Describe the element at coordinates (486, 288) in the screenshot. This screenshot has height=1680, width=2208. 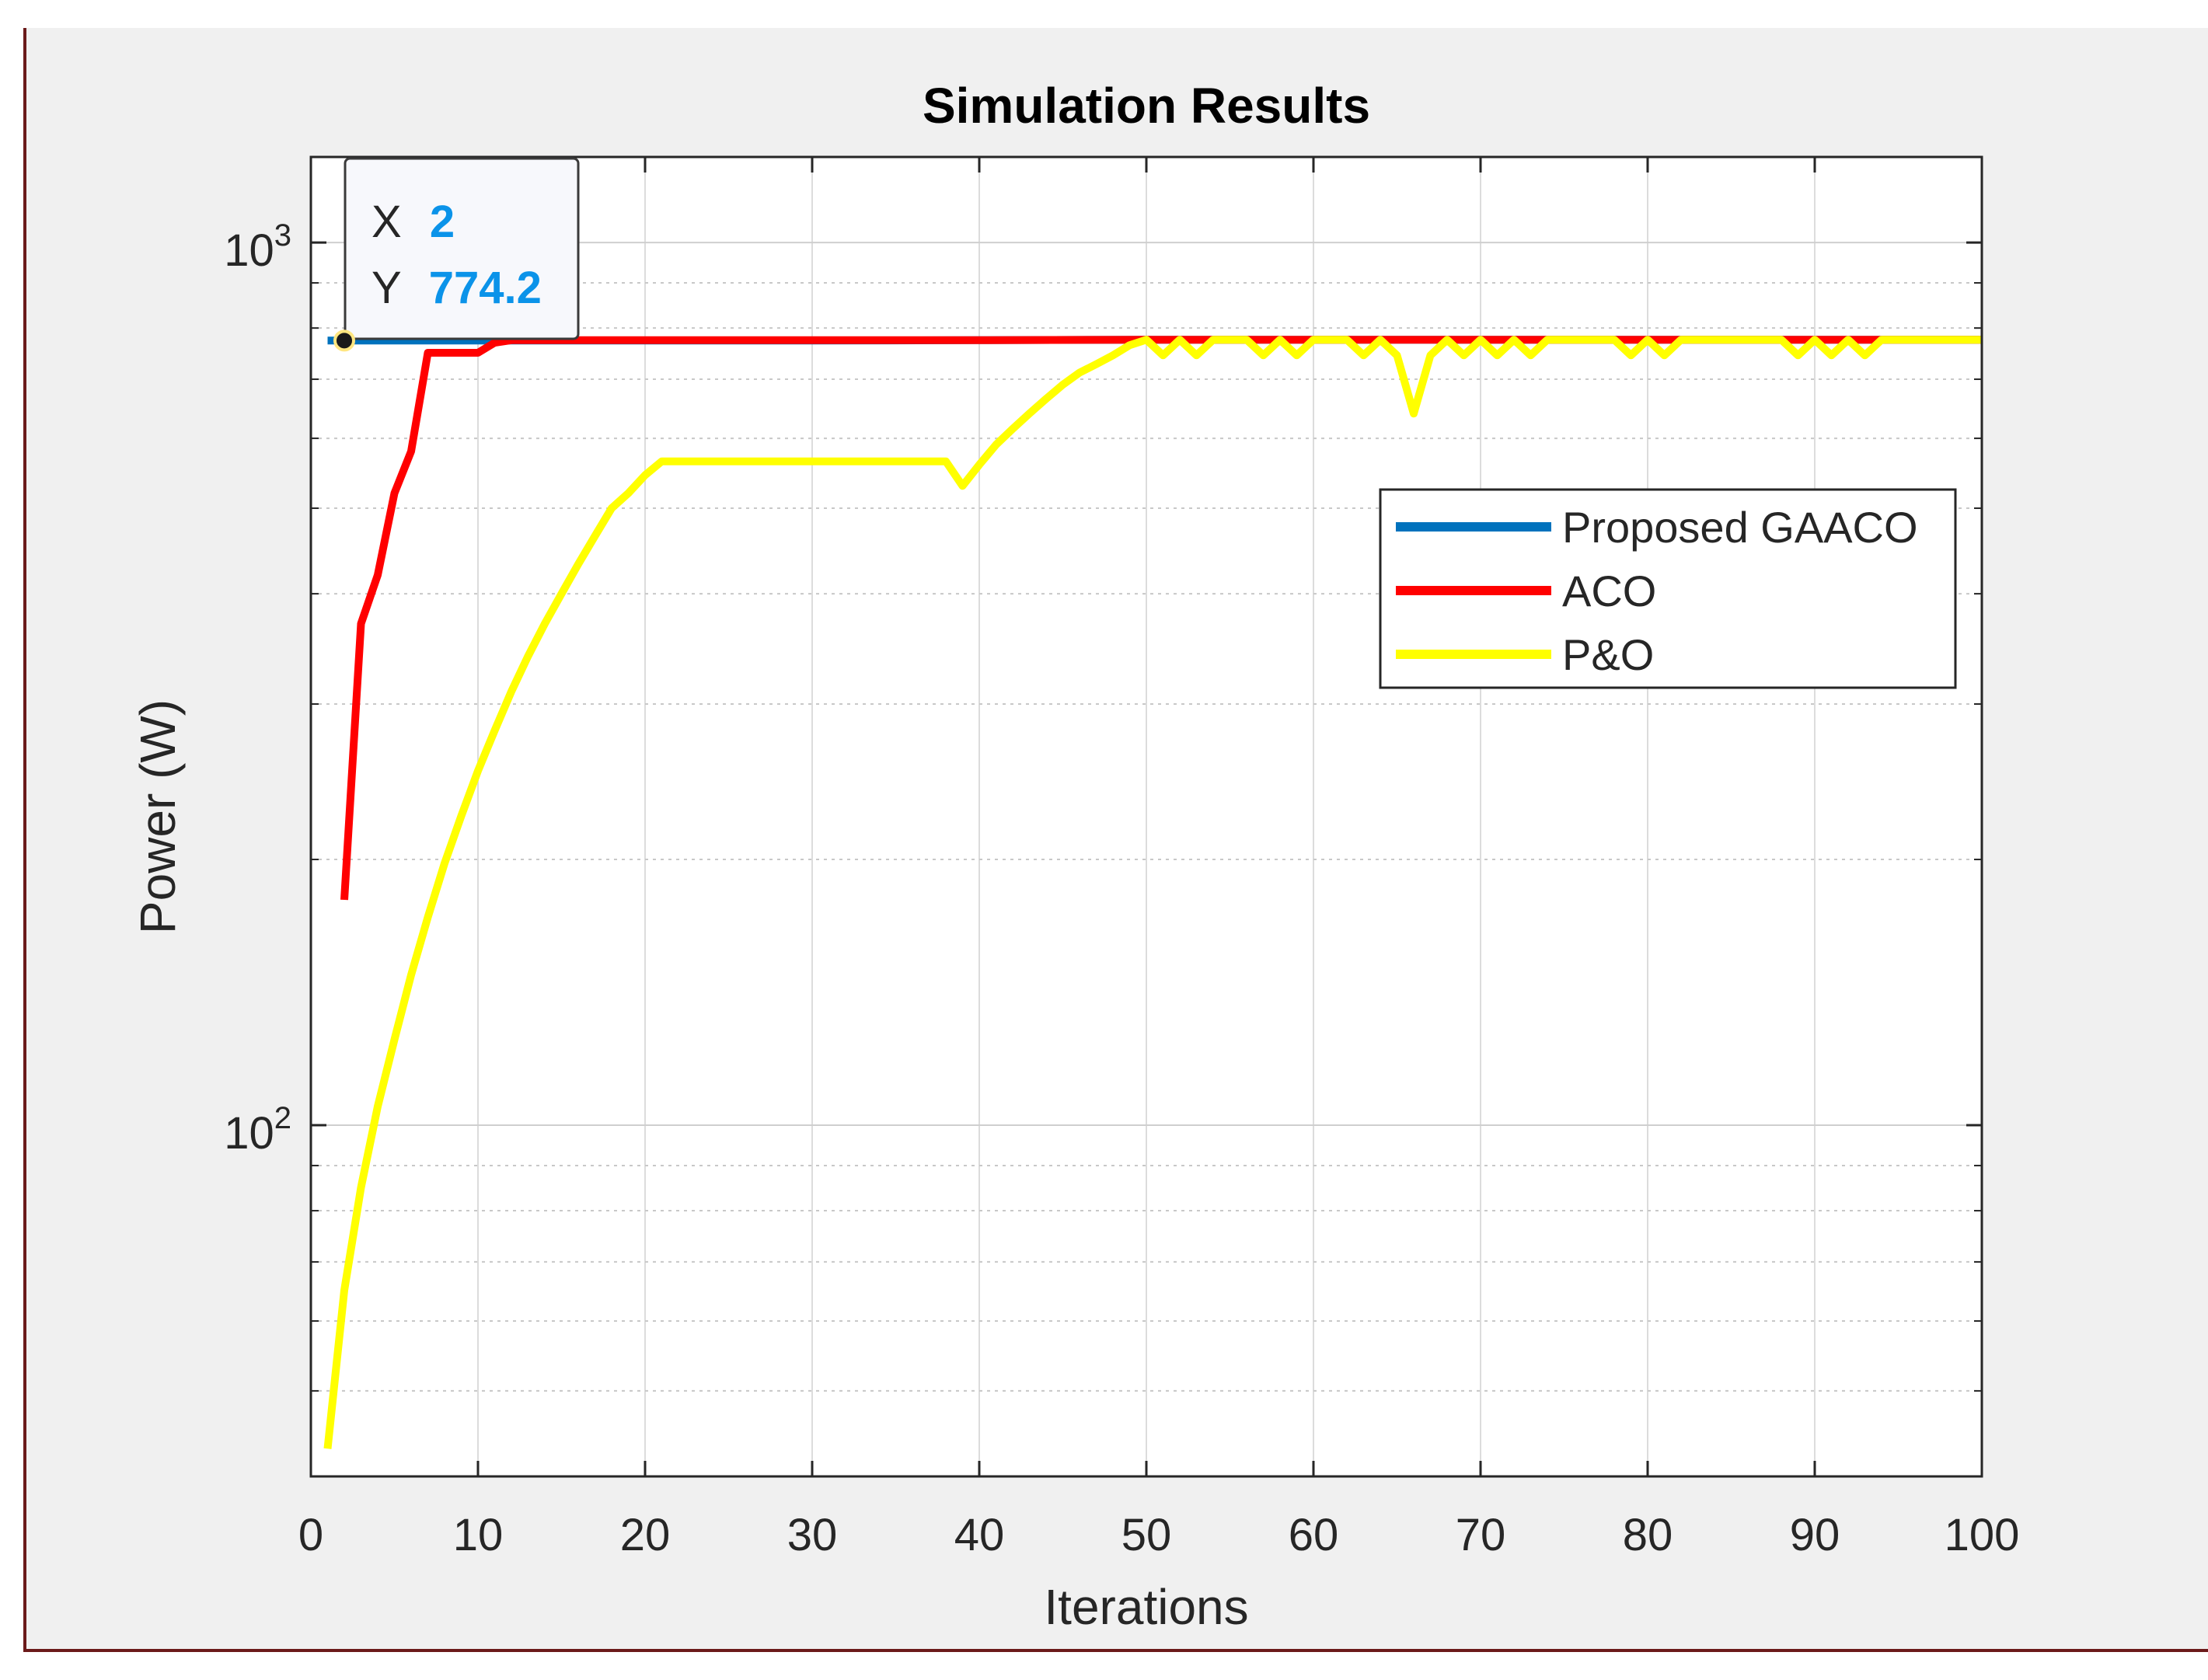
I see `datatip-y-value: 774.2` at that location.